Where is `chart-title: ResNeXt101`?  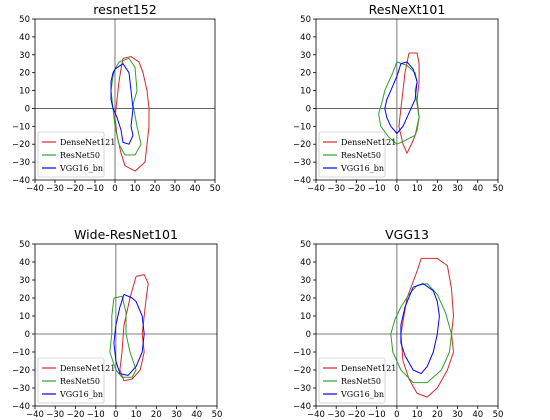
chart-title: ResNeXt101 is located at coordinates (407, 9).